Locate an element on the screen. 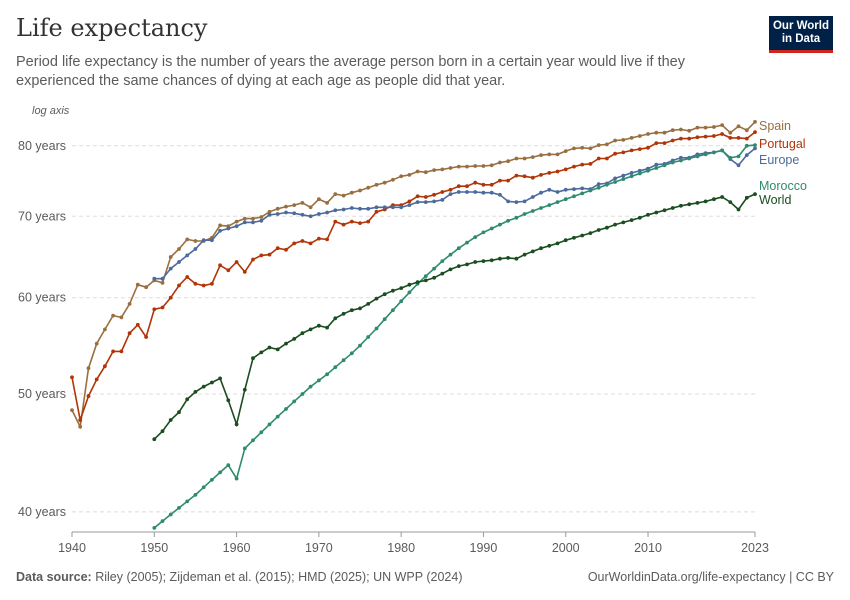 The image size is (850, 600). owid-logo: Our World in Data is located at coordinates (801, 34).